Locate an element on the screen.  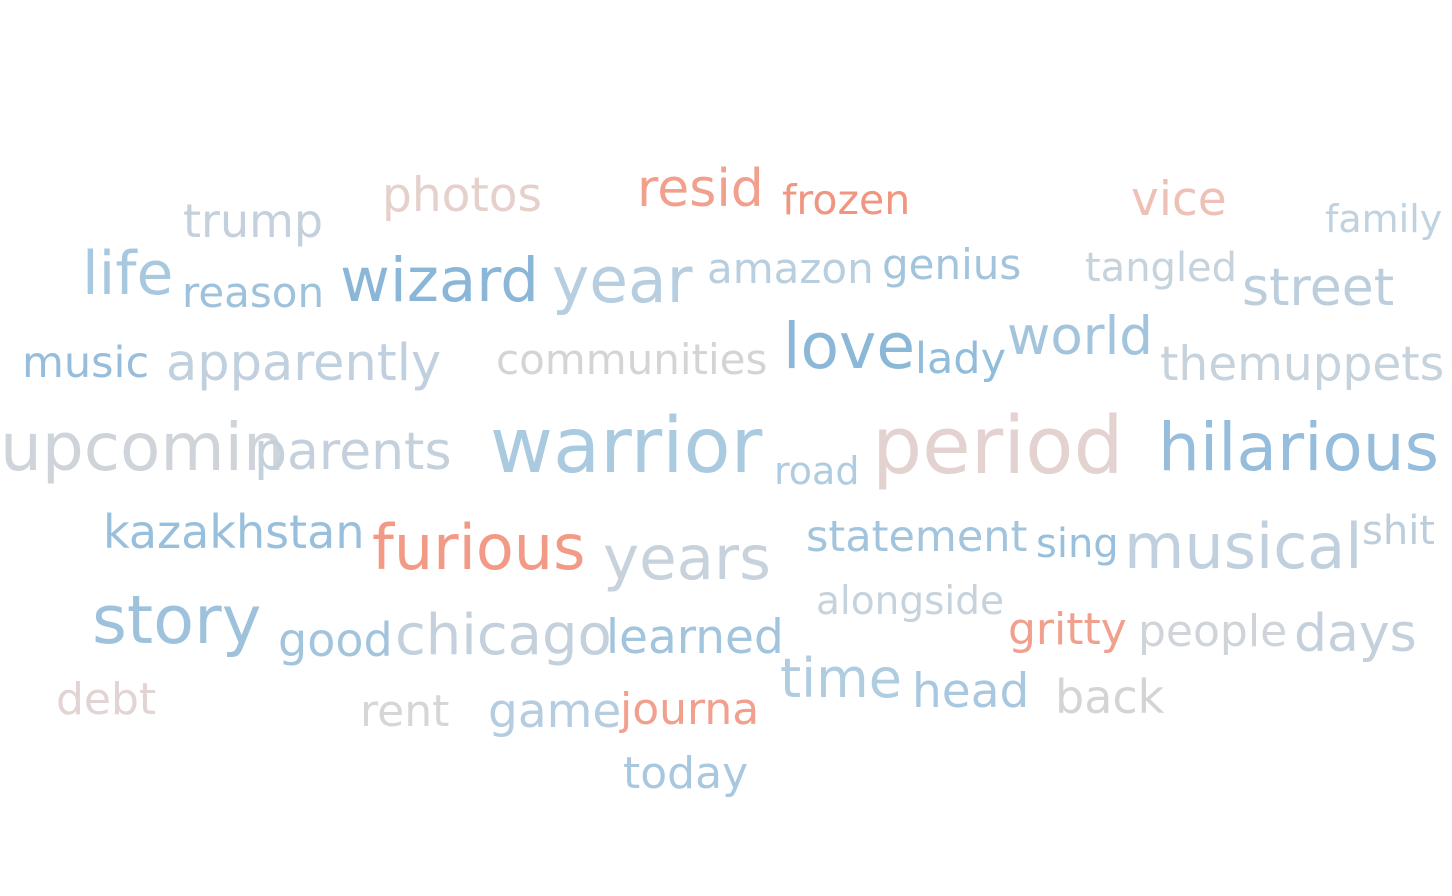
word-frozen: frozen is located at coordinates (846, 200).